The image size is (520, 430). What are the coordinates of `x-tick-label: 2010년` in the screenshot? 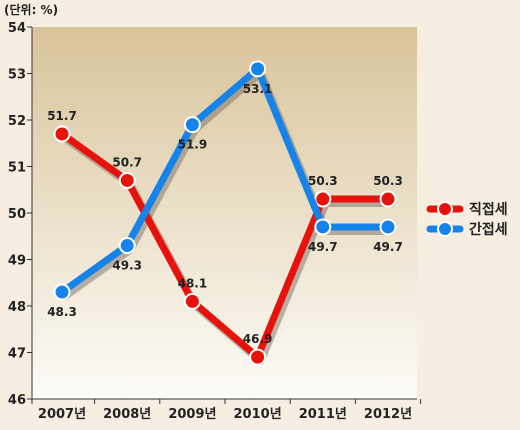 It's located at (258, 414).